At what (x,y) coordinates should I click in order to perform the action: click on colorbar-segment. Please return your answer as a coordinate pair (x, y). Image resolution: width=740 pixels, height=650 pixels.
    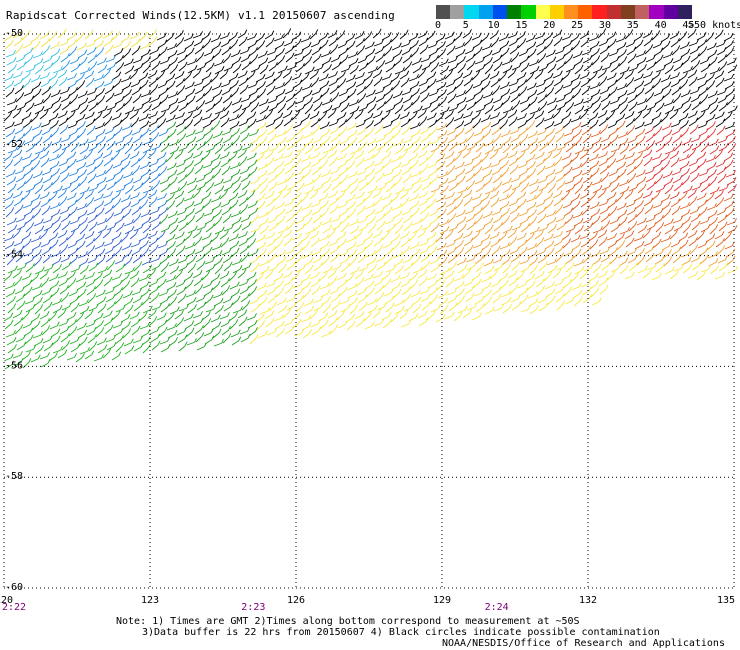
    Looking at the image, I should click on (656, 12).